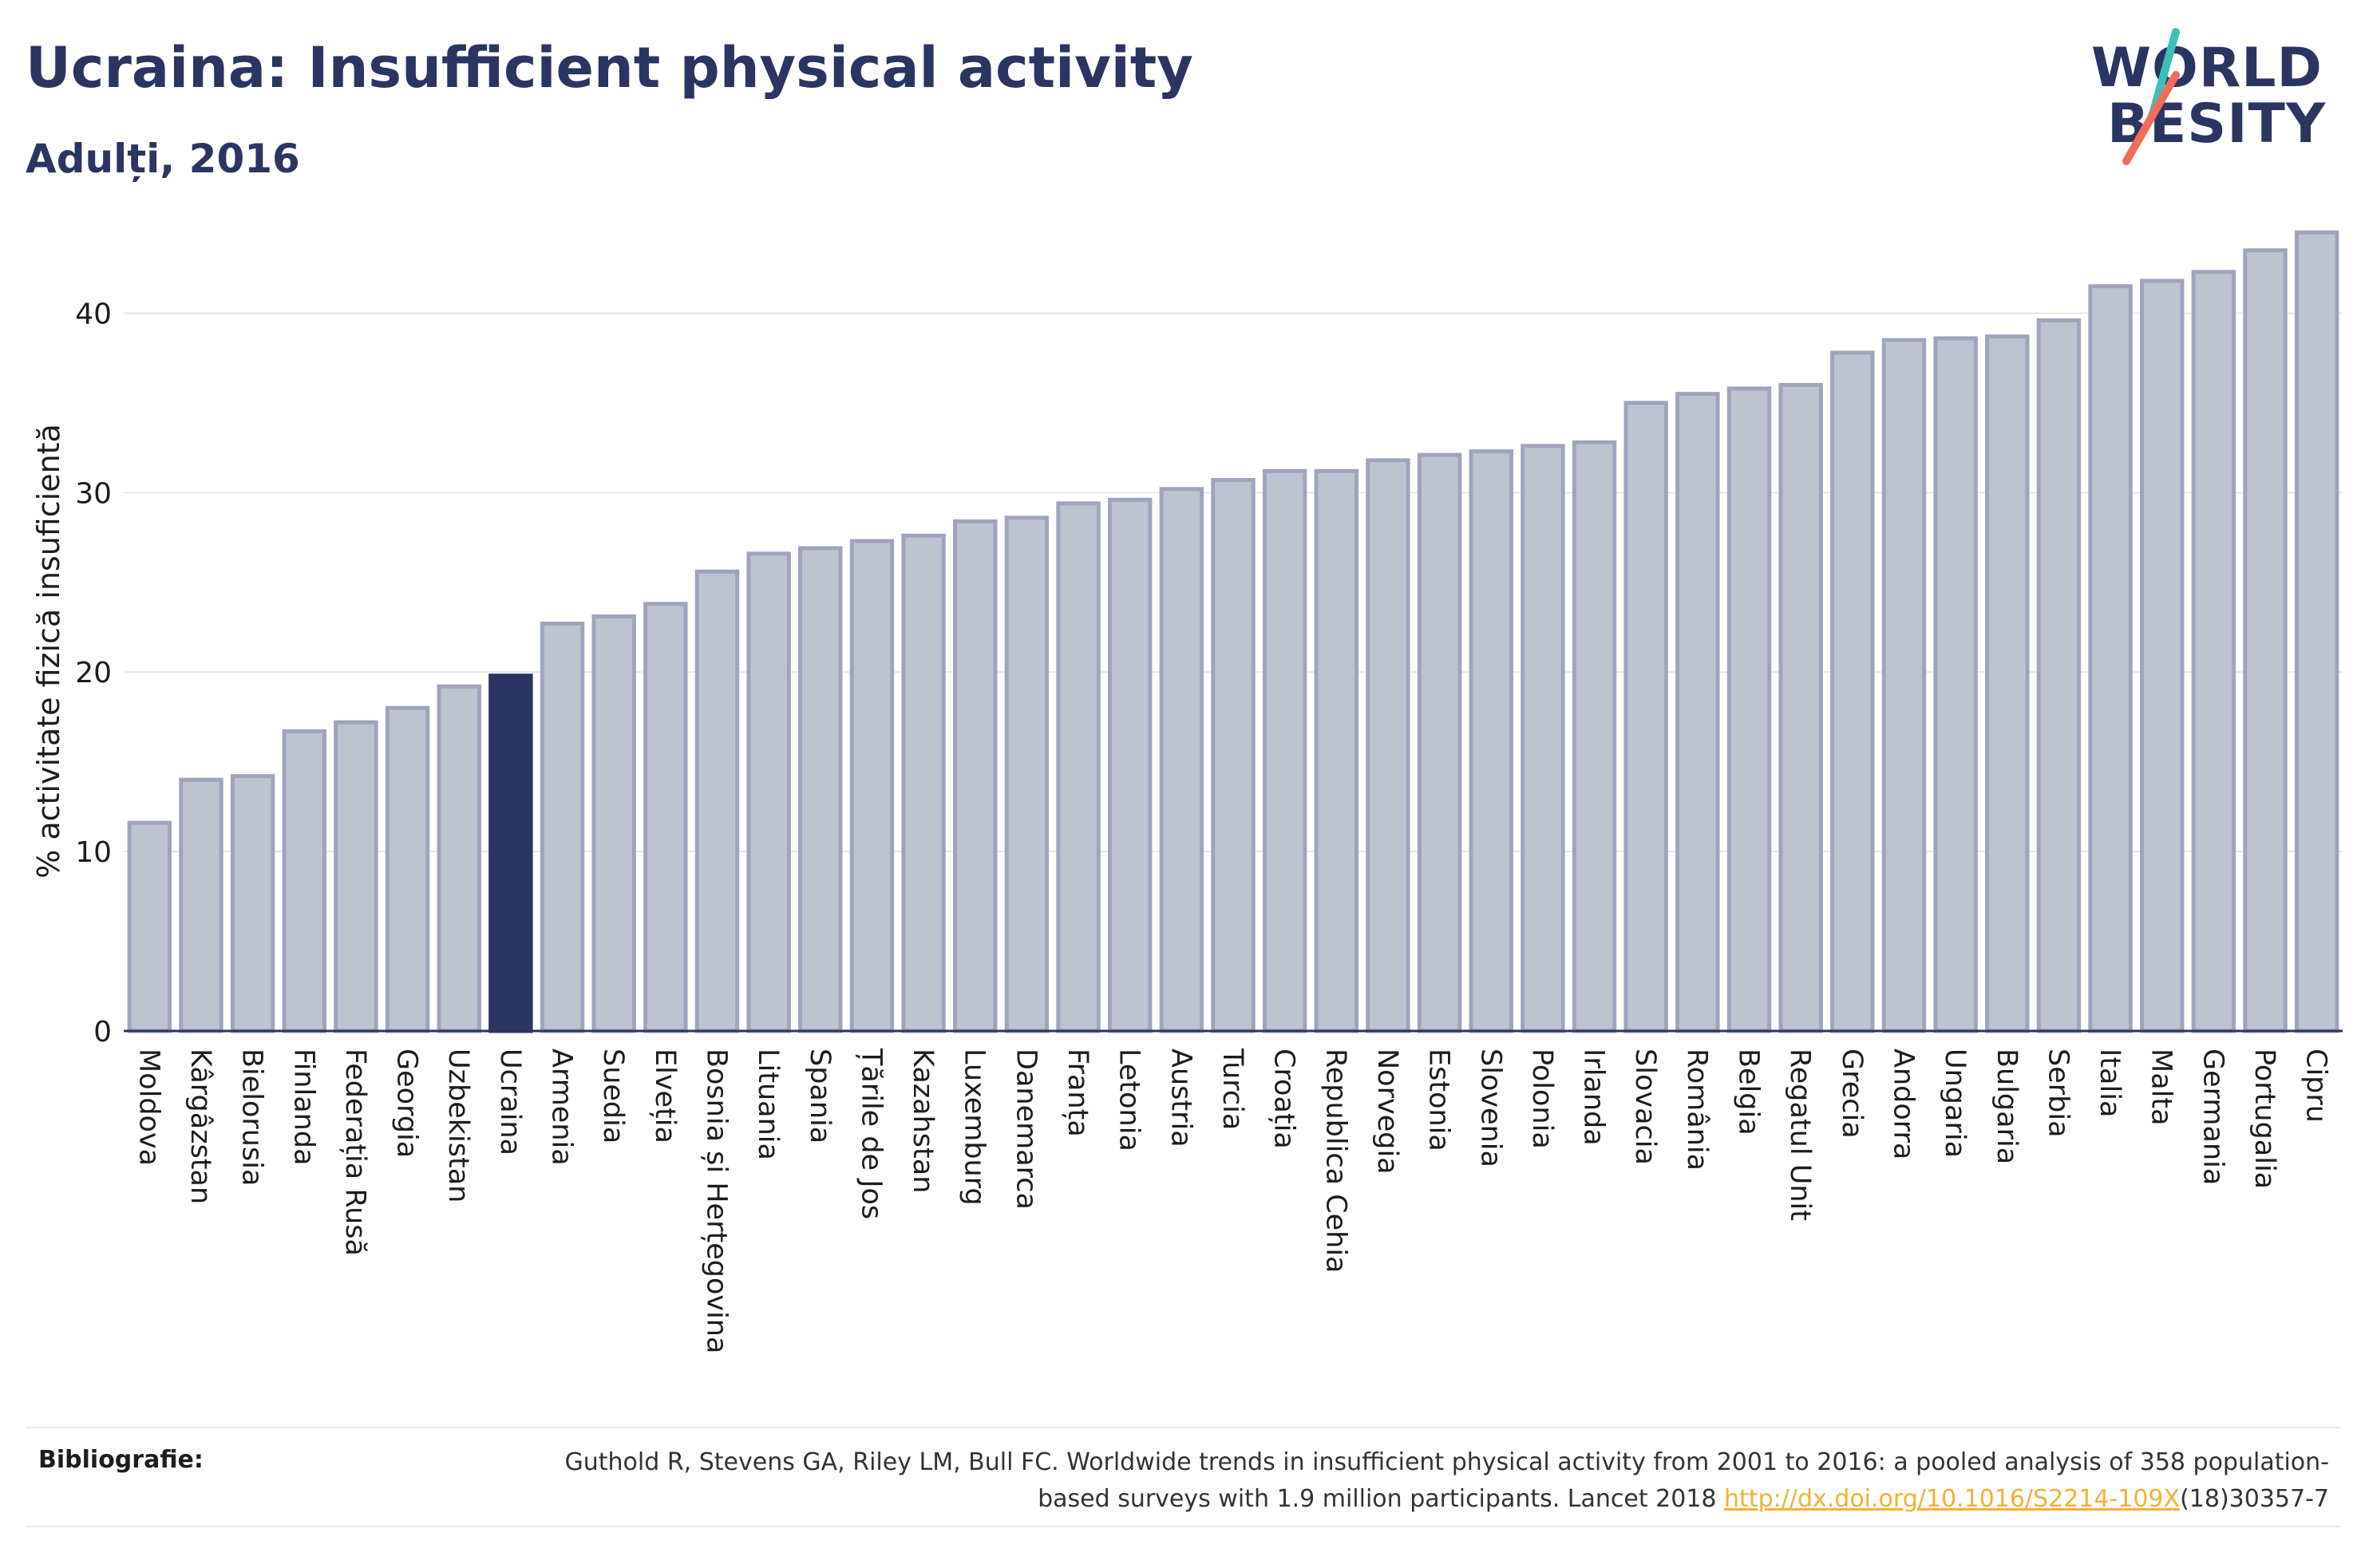 This screenshot has height=1568, width=2361. I want to click on bar-Germania, so click(2213, 651).